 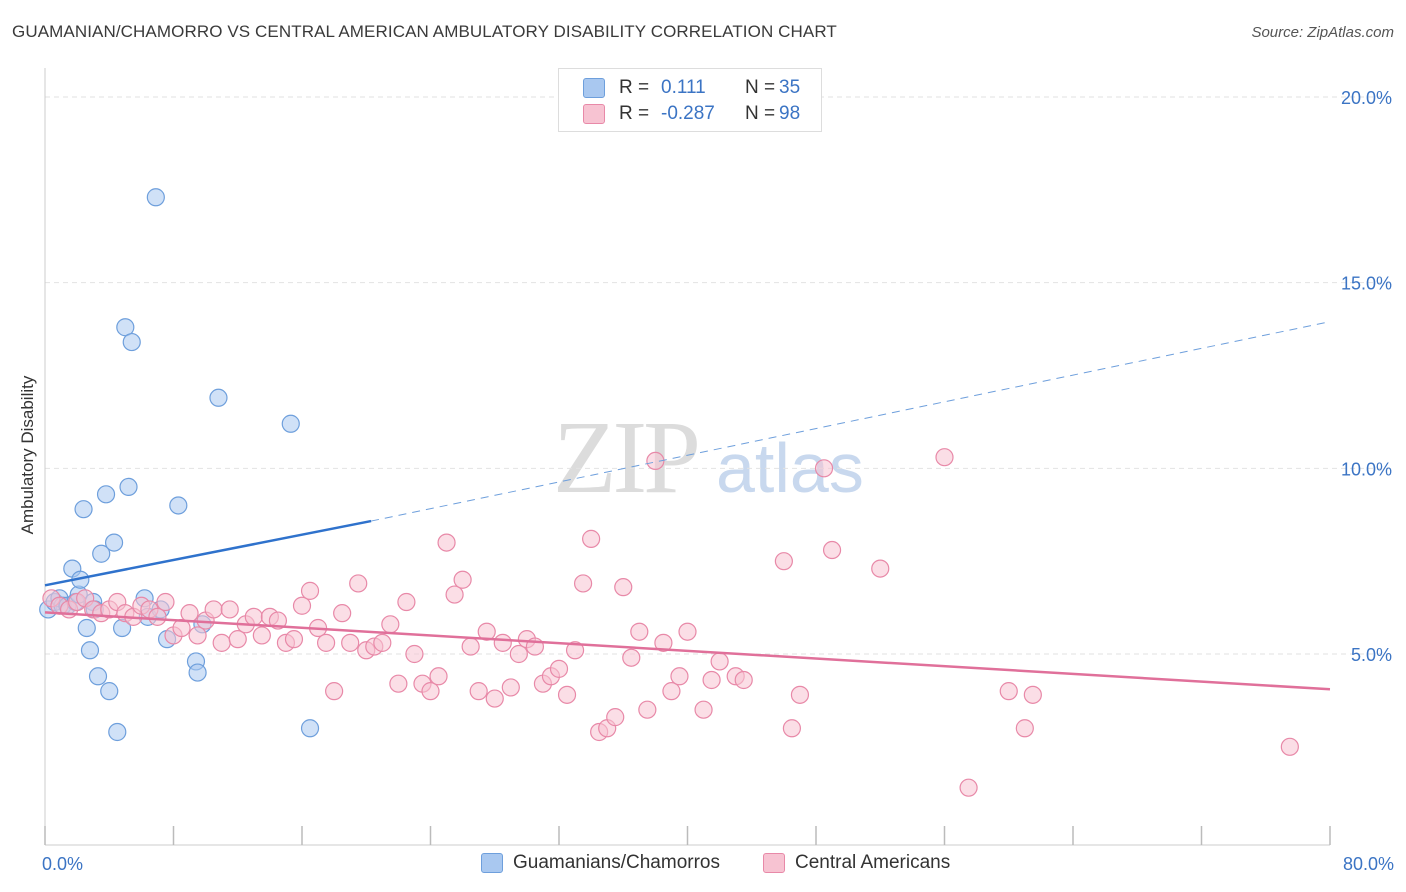 What do you see at coordinates (1366, 284) in the screenshot?
I see `y-tick-label: 15.0%` at bounding box center [1366, 284].